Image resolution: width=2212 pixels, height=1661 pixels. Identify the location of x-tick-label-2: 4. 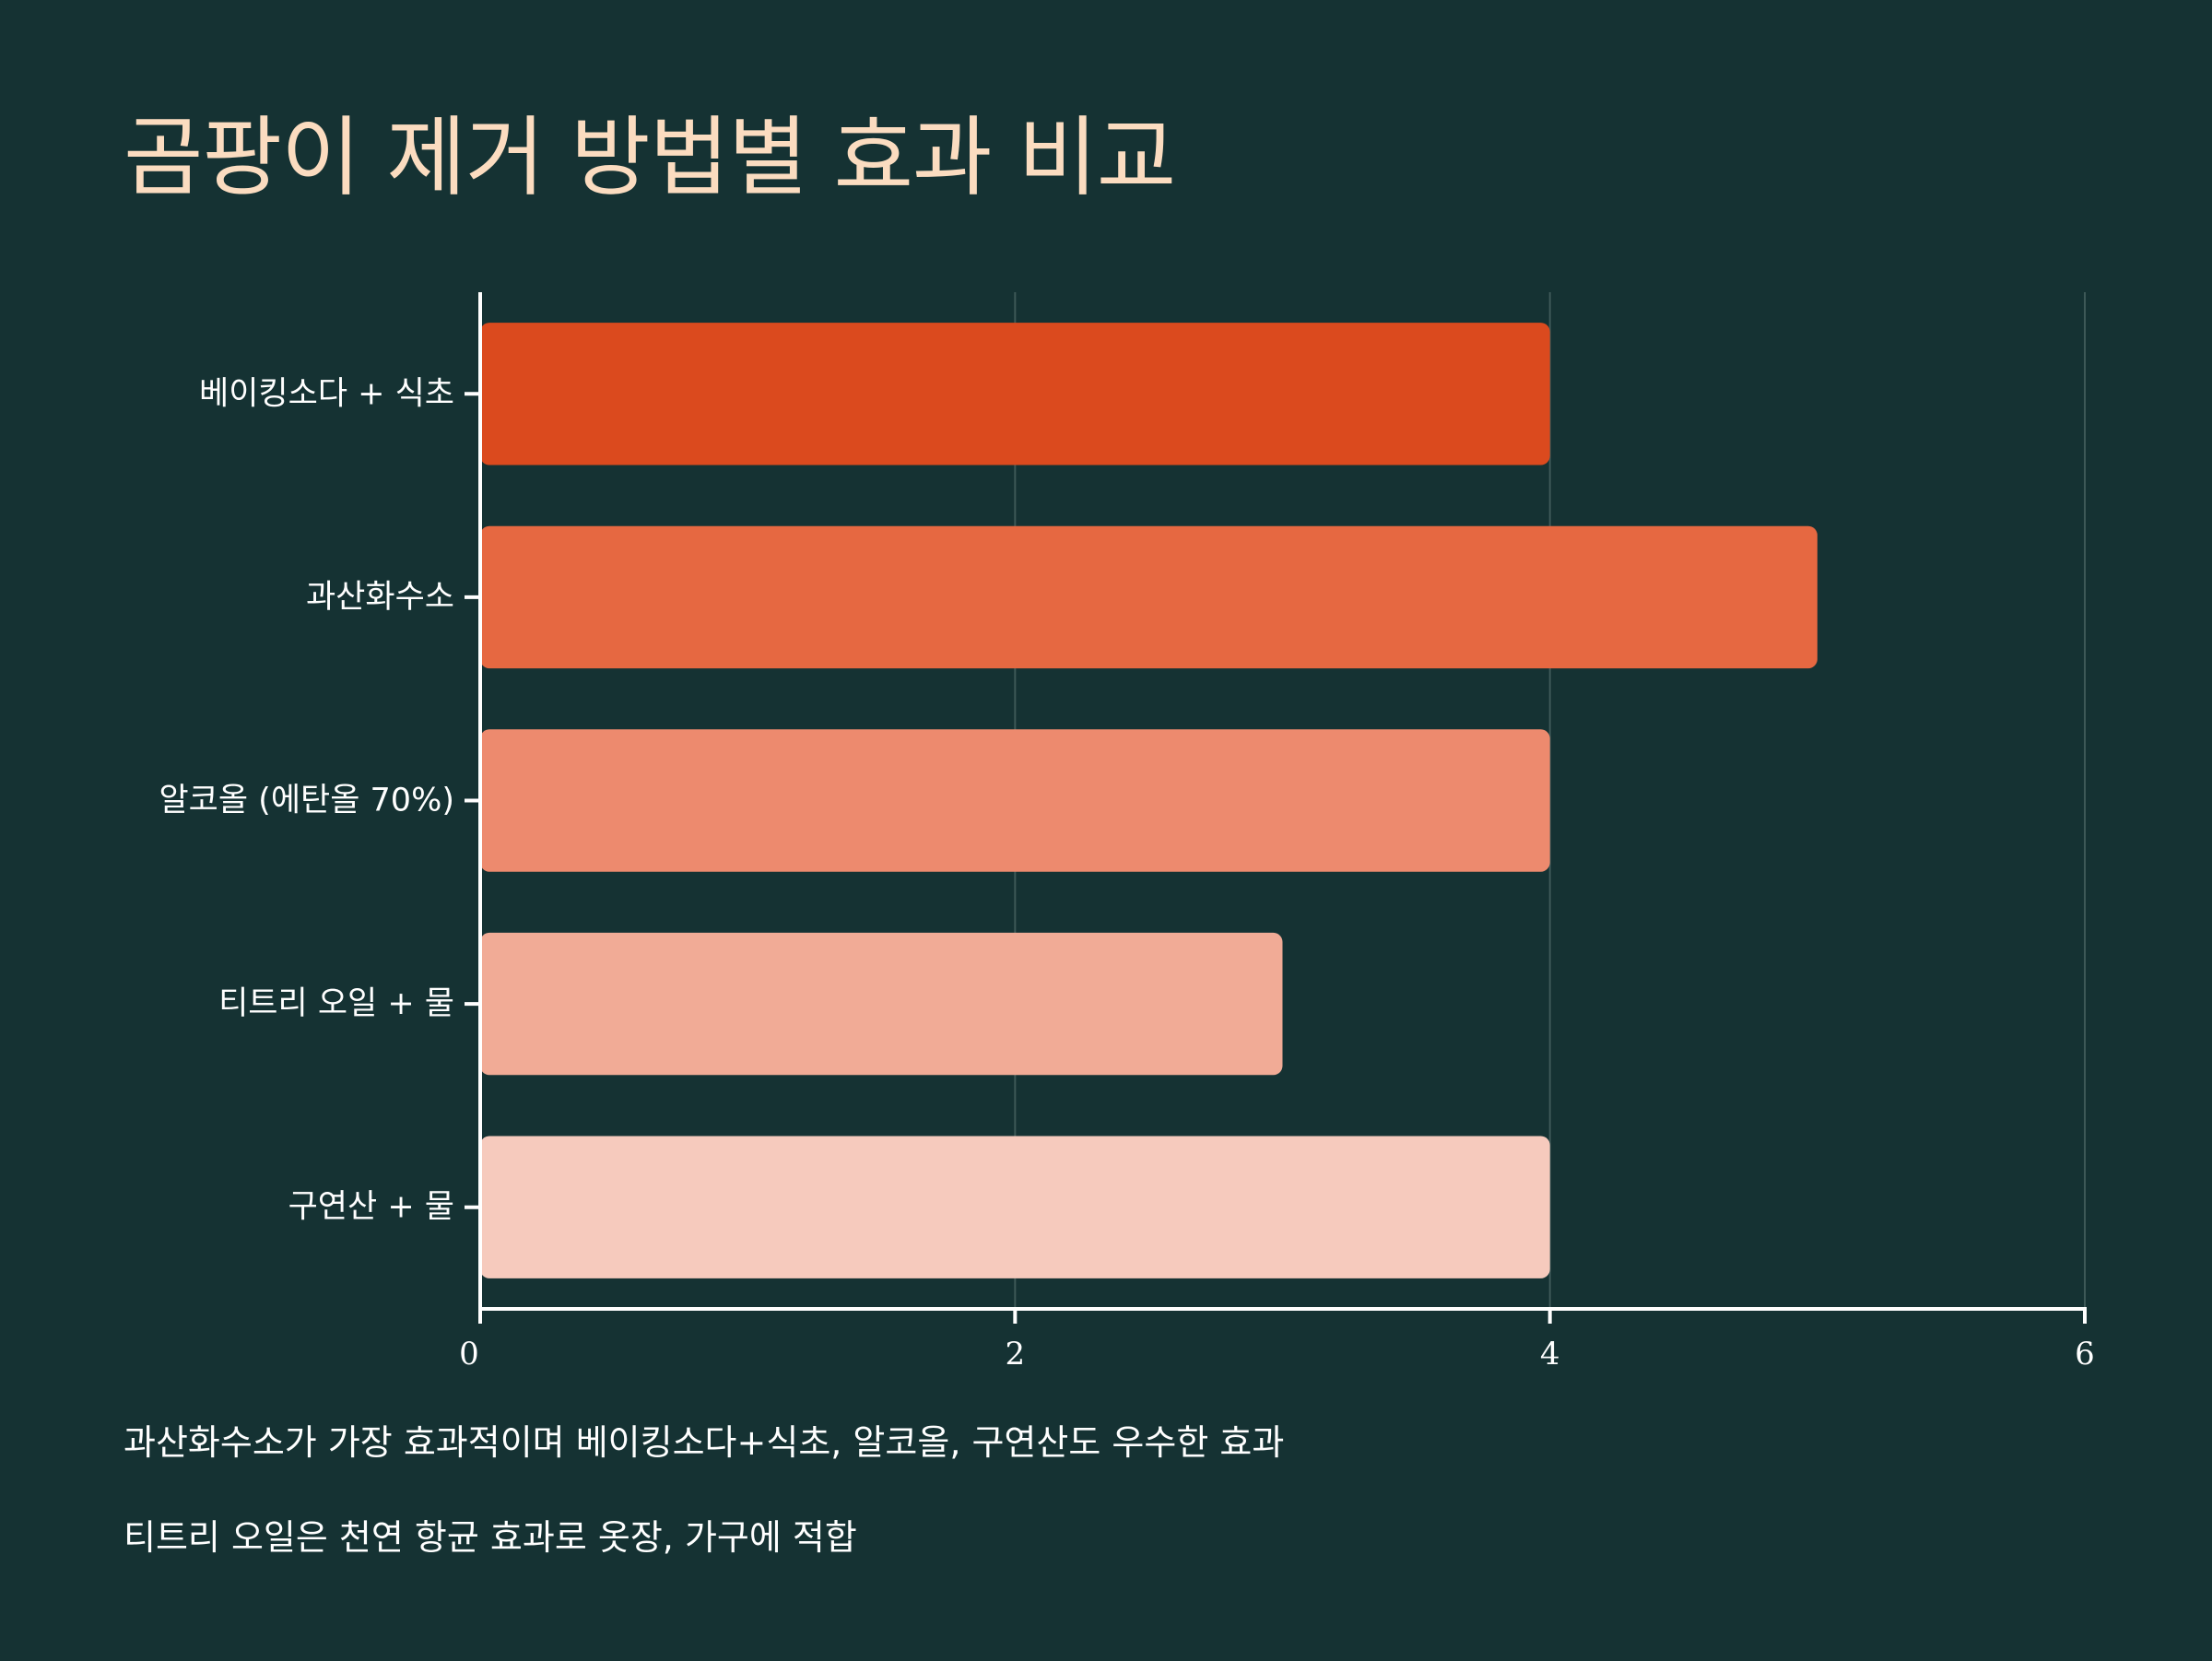
(1550, 1354).